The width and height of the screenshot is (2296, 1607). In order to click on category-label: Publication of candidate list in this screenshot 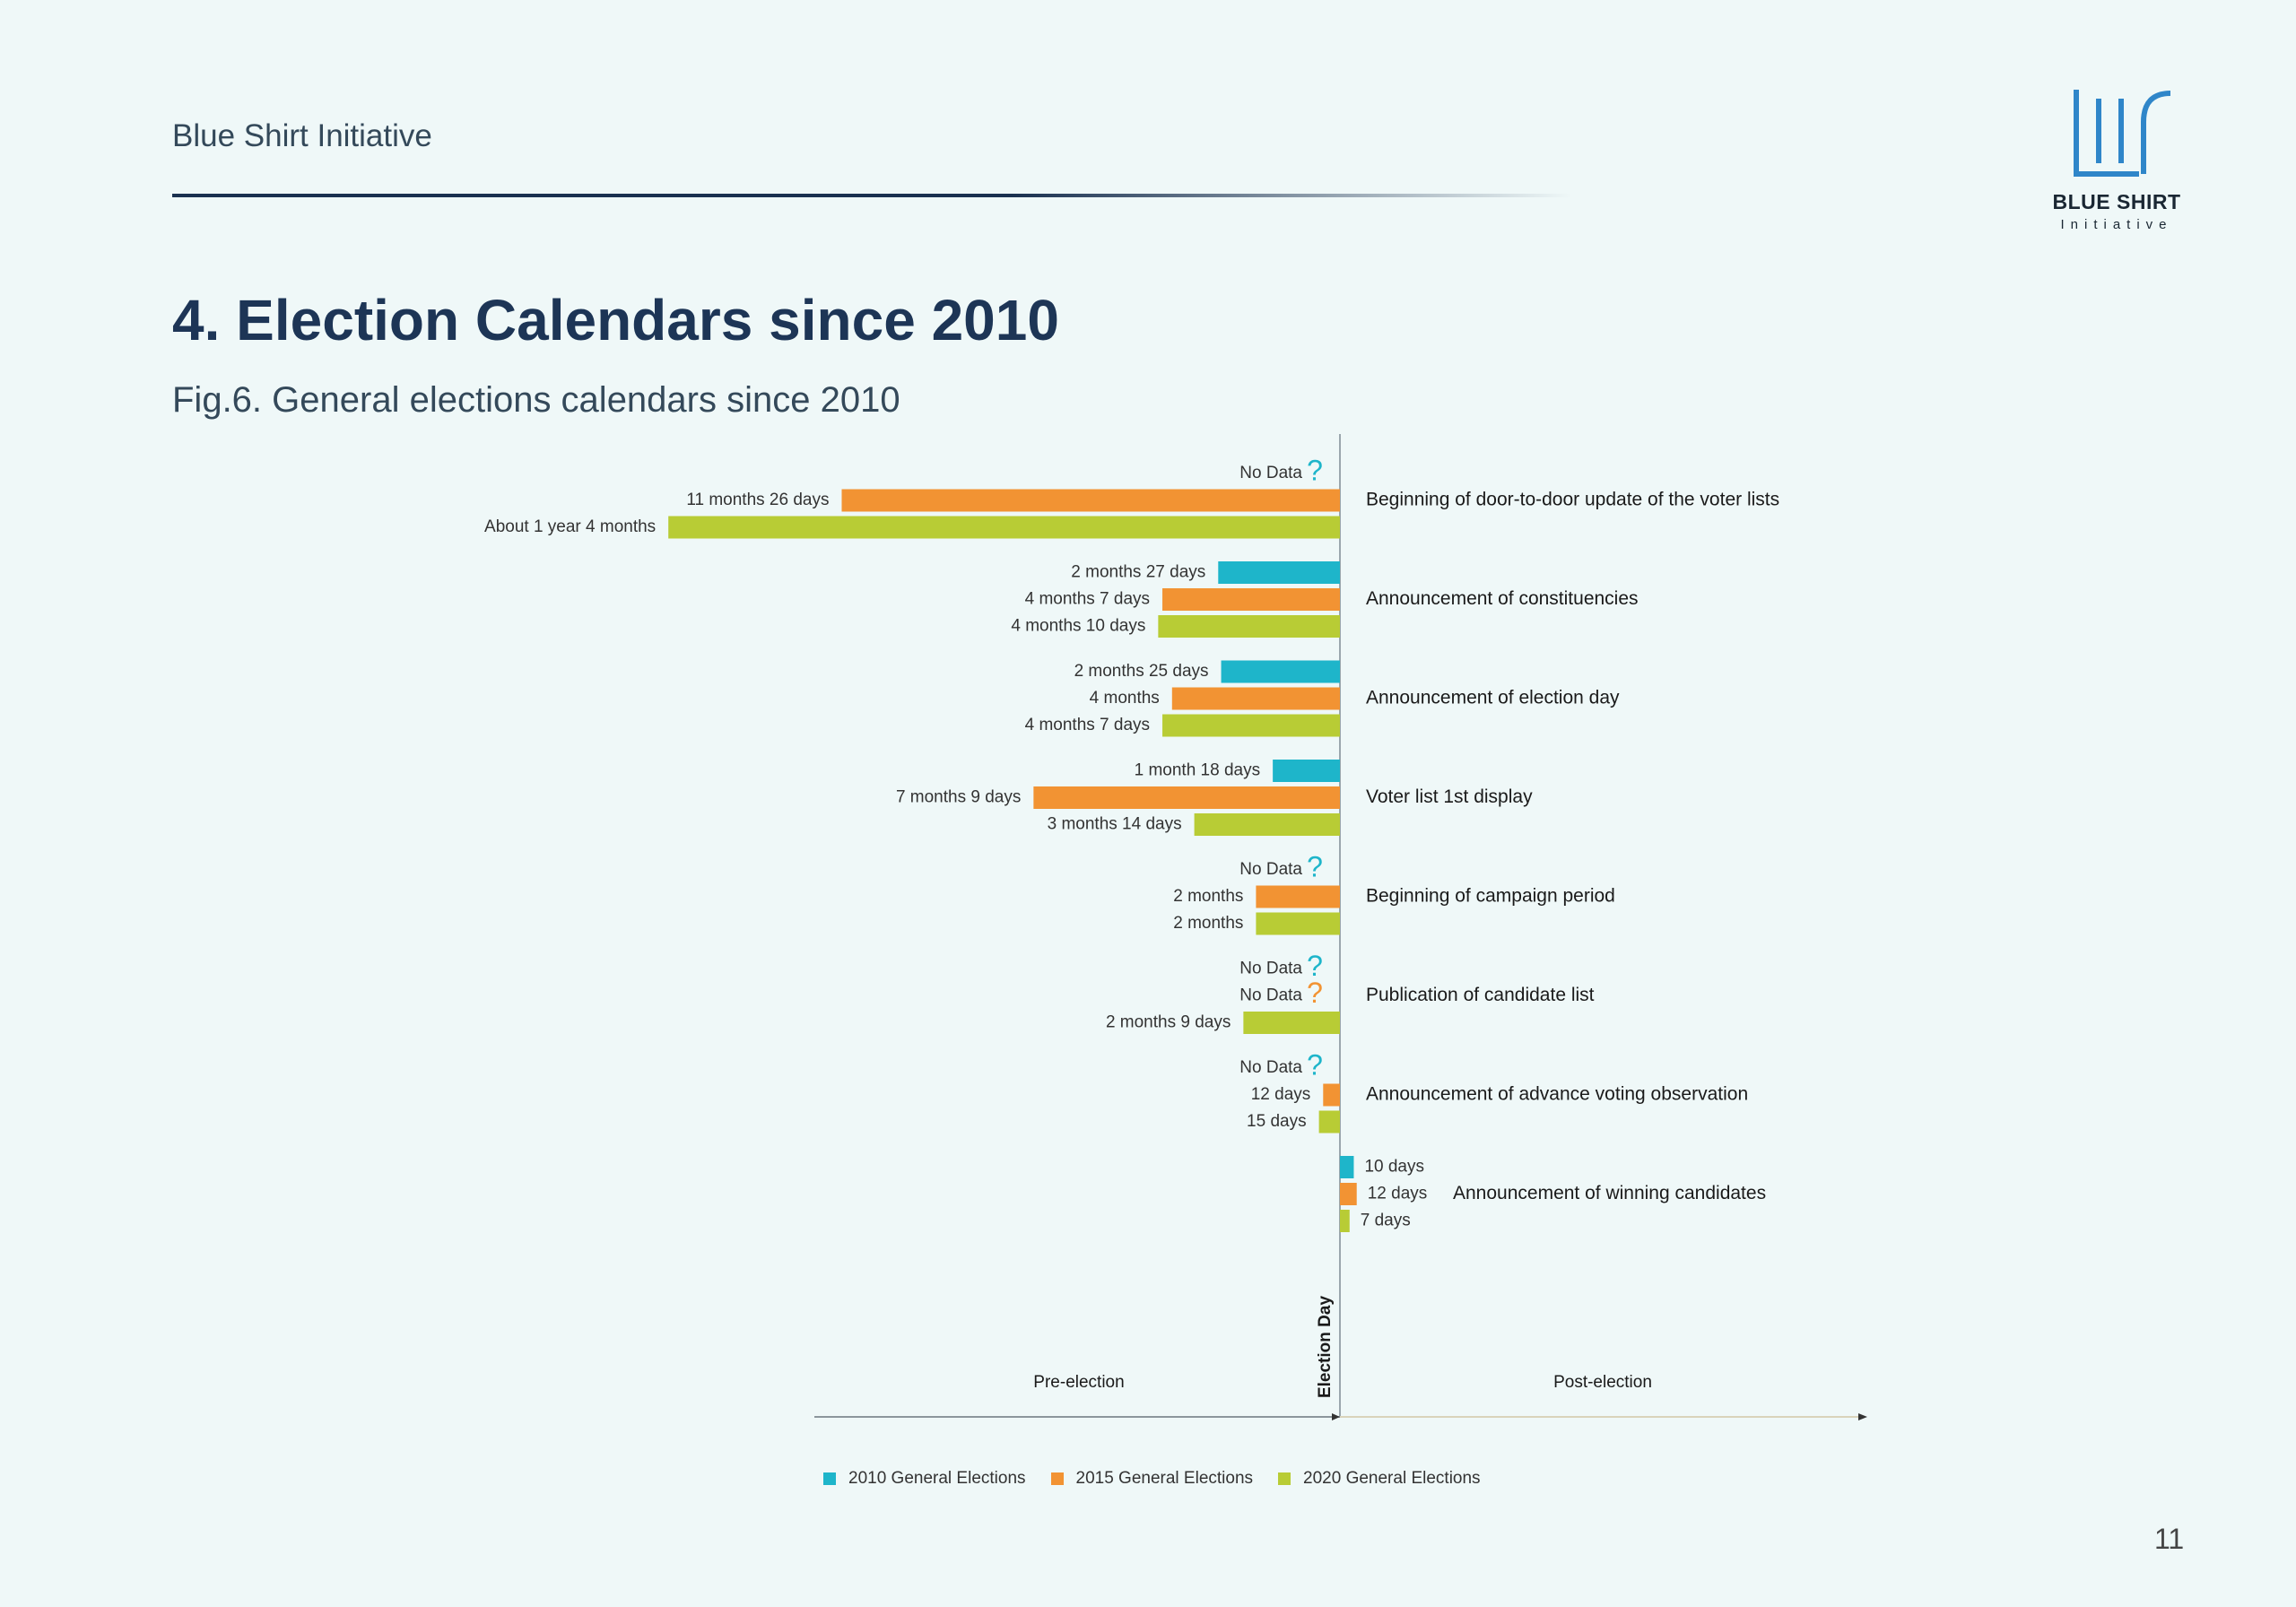, I will do `click(1480, 995)`.